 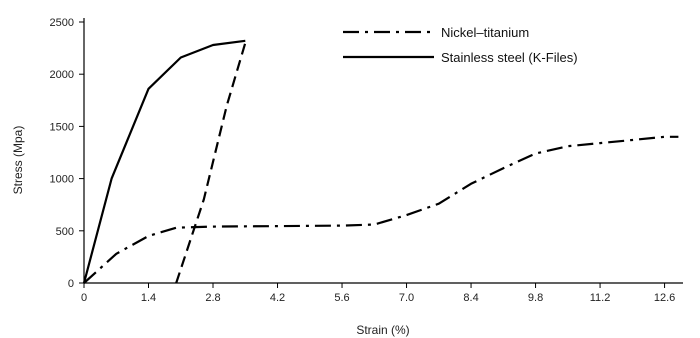 I want to click on y-axis-title: Stress (Mpa), so click(x=18, y=160).